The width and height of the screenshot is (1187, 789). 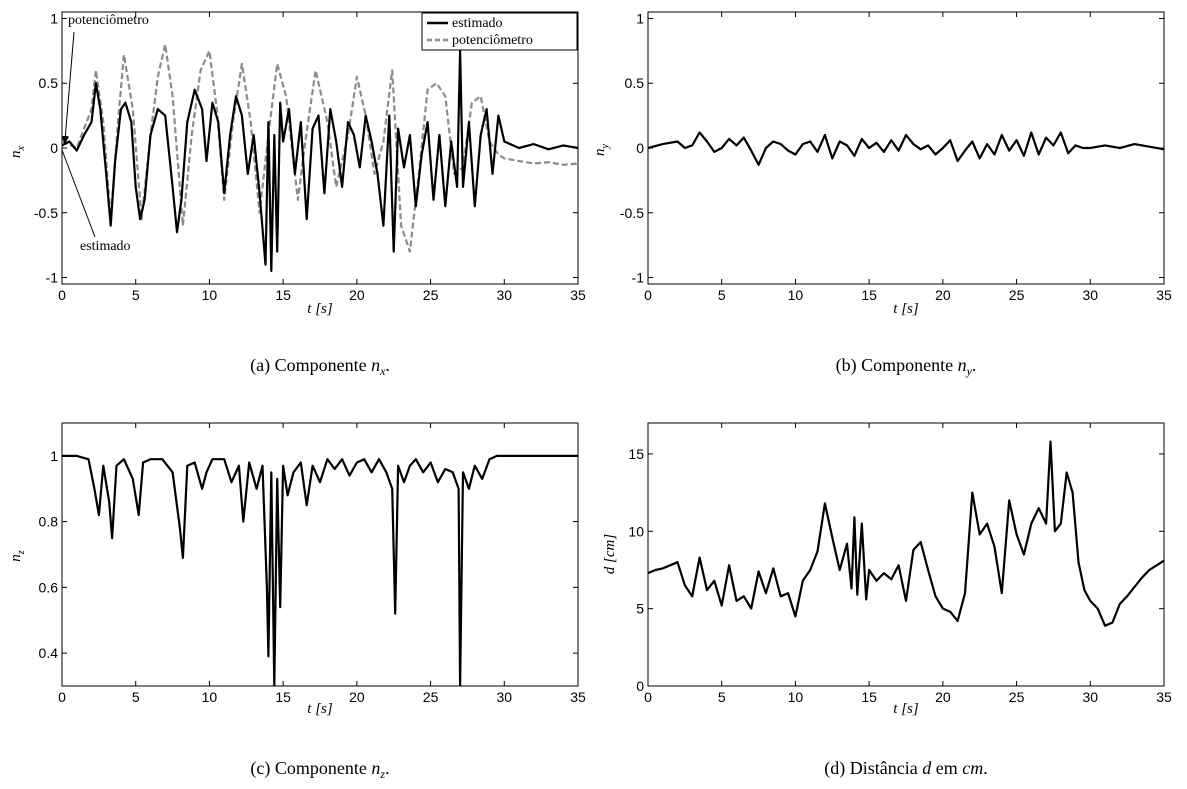 I want to click on xtick-label-a: 15, so click(x=283, y=295).